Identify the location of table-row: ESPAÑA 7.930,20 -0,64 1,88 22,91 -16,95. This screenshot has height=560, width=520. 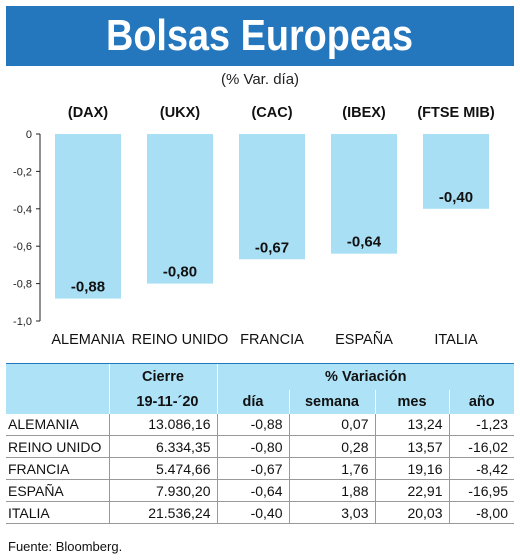
(260, 490).